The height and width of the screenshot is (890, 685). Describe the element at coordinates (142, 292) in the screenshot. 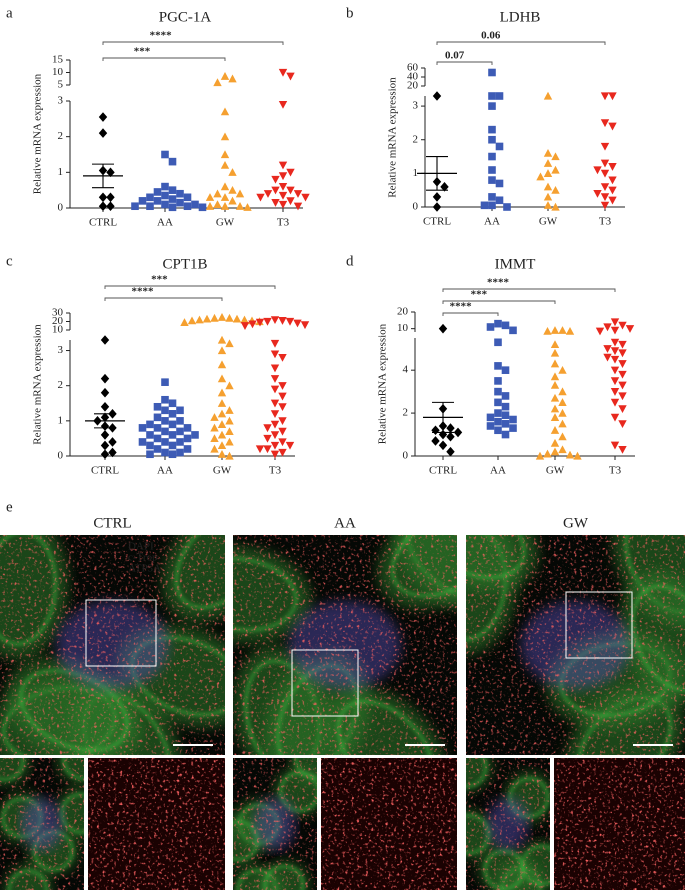

I see `significance-label: ****` at that location.